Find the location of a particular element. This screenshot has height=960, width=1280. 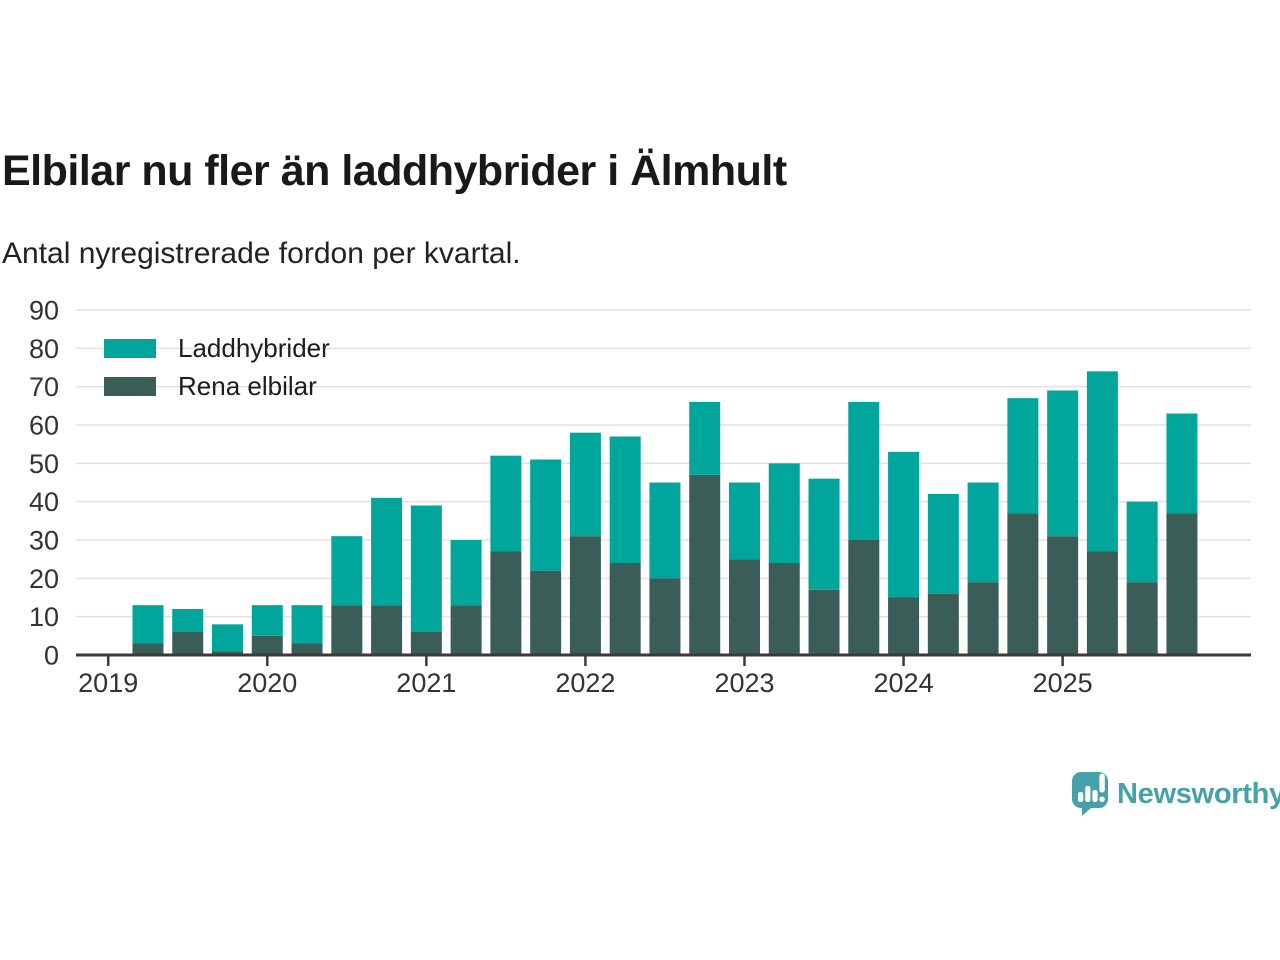

bar-2019-q2-laddhybrider is located at coordinates (148, 624).